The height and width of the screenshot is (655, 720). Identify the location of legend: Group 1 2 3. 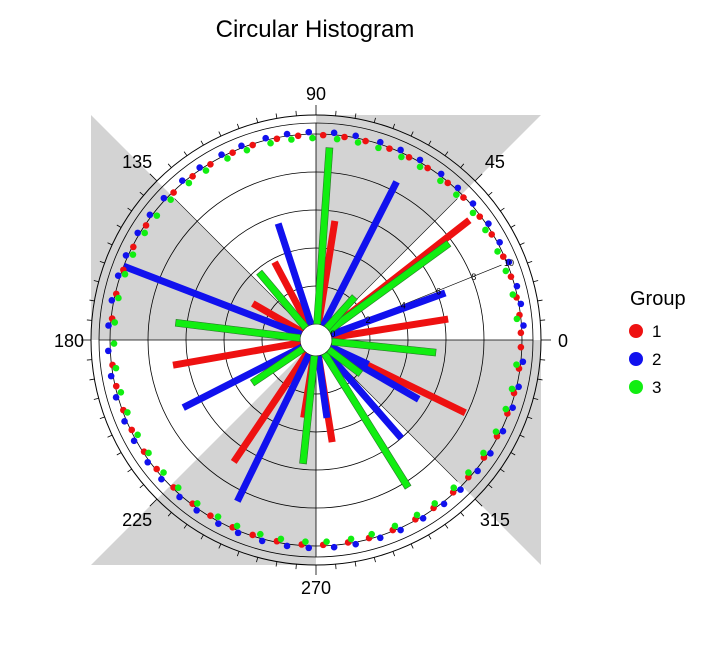
(657, 342).